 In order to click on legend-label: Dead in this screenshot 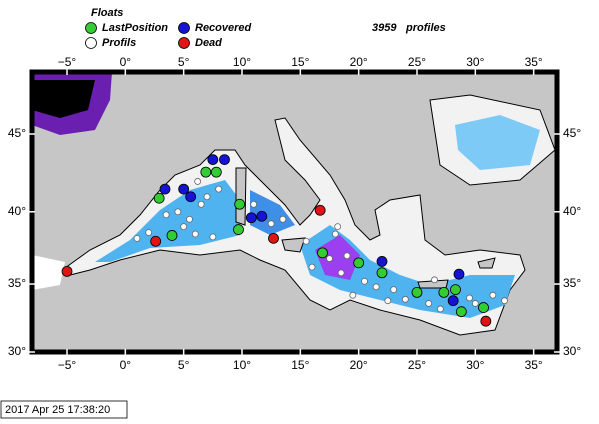, I will do `click(208, 43)`.